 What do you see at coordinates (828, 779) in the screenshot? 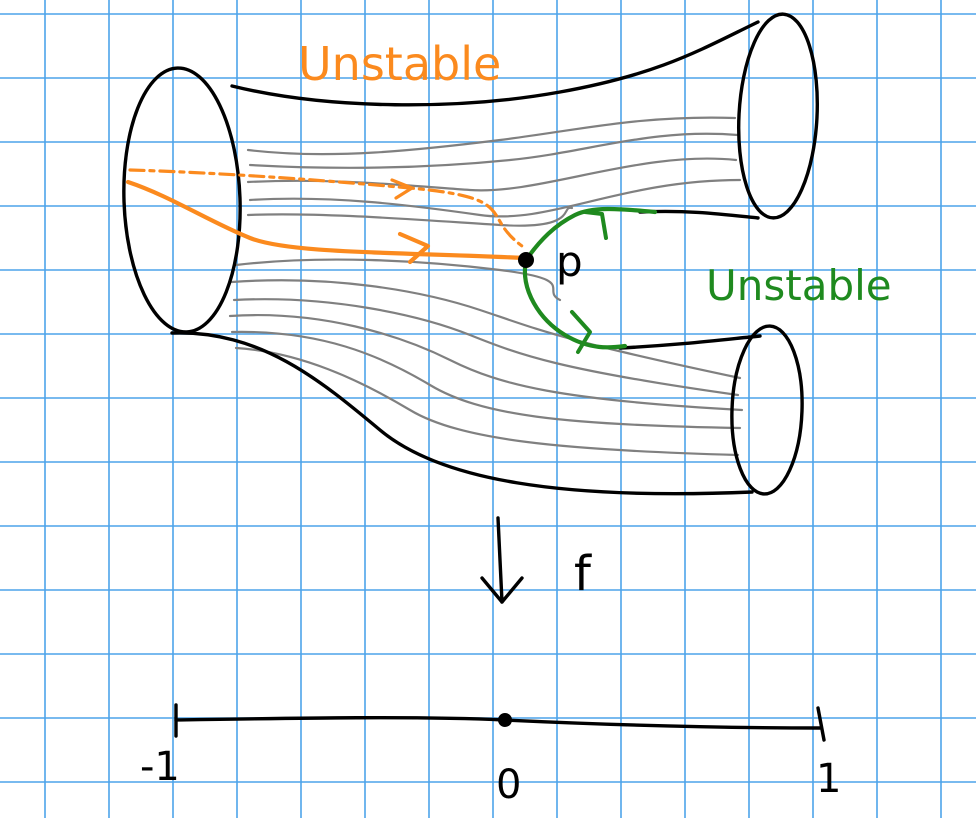
I see `tick-label-one: 1` at bounding box center [828, 779].